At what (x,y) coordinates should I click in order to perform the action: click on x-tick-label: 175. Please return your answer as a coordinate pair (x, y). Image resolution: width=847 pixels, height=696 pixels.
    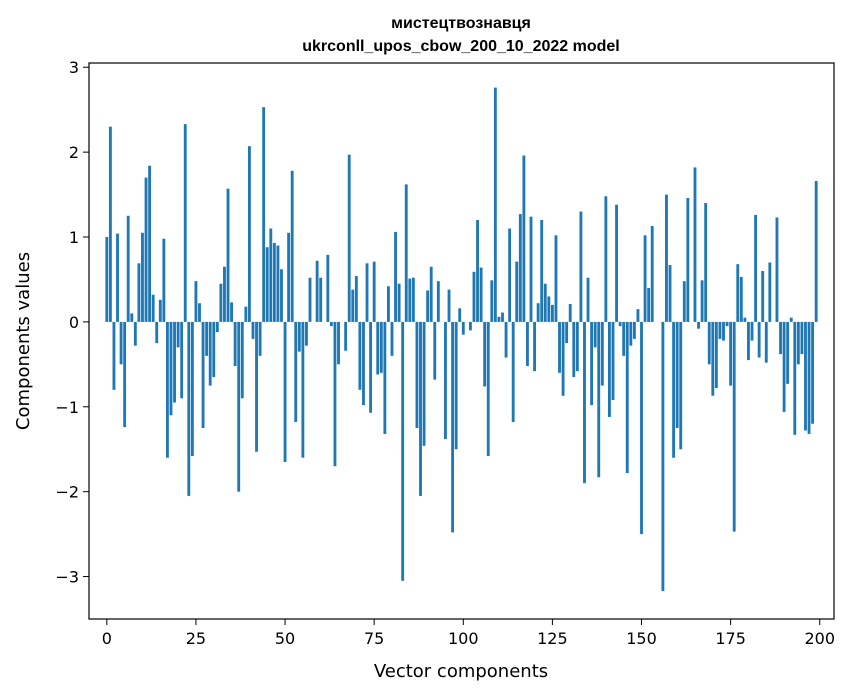
    Looking at the image, I should click on (730, 638).